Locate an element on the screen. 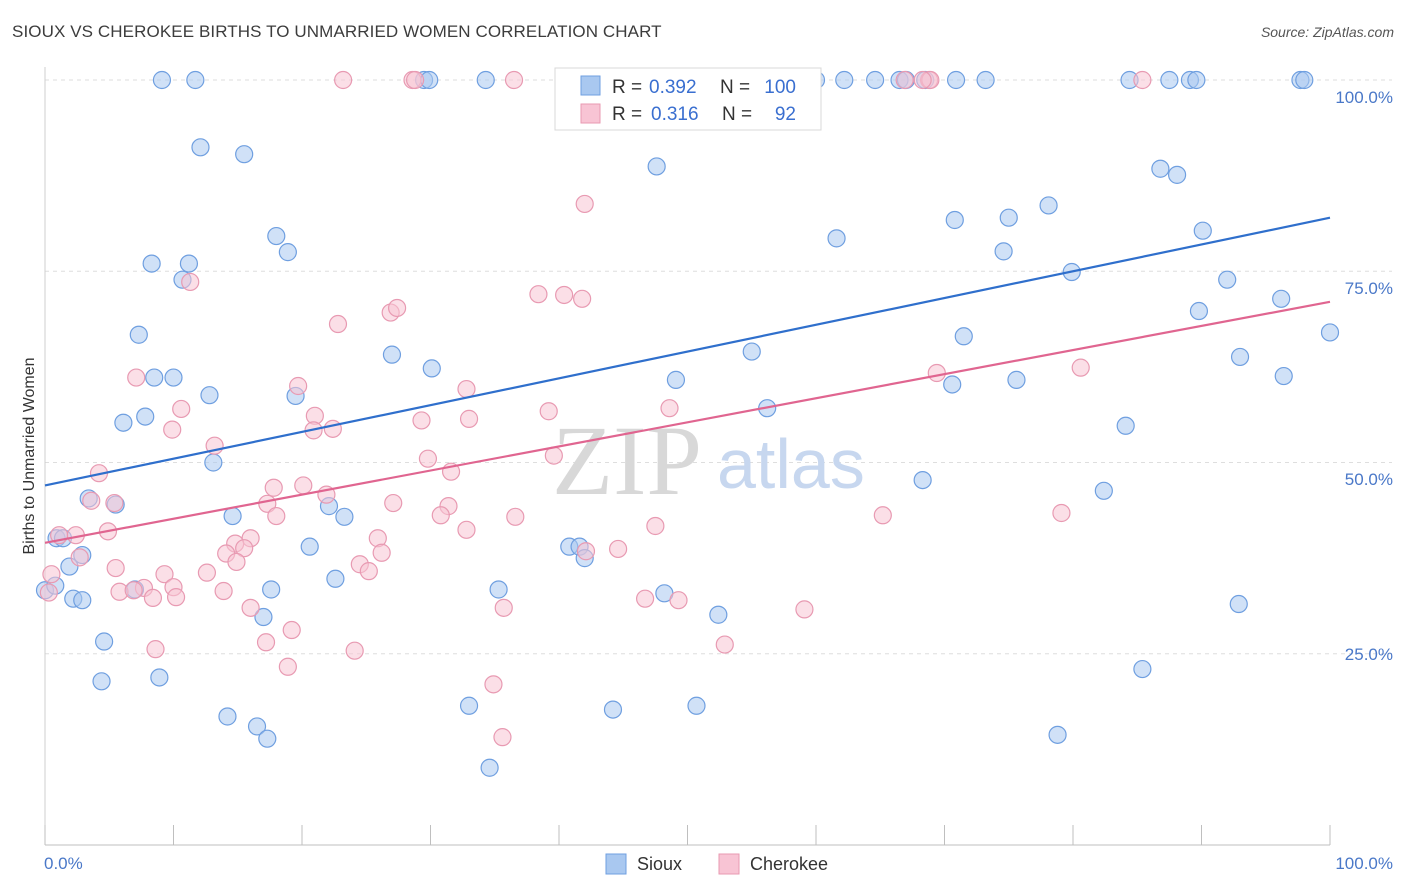 The width and height of the screenshot is (1406, 892). legend-swatch-sioux is located at coordinates (590, 85).